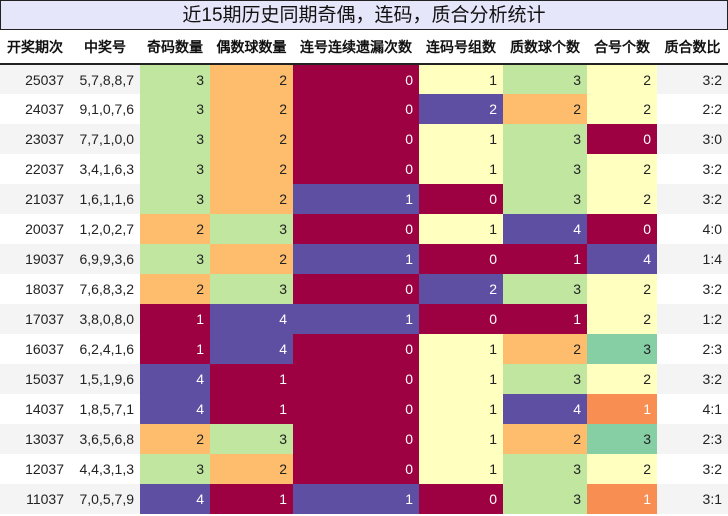 The image size is (728, 516). What do you see at coordinates (107, 109) in the screenshot?
I see `cell-numbers: 9,1,0,7,6` at bounding box center [107, 109].